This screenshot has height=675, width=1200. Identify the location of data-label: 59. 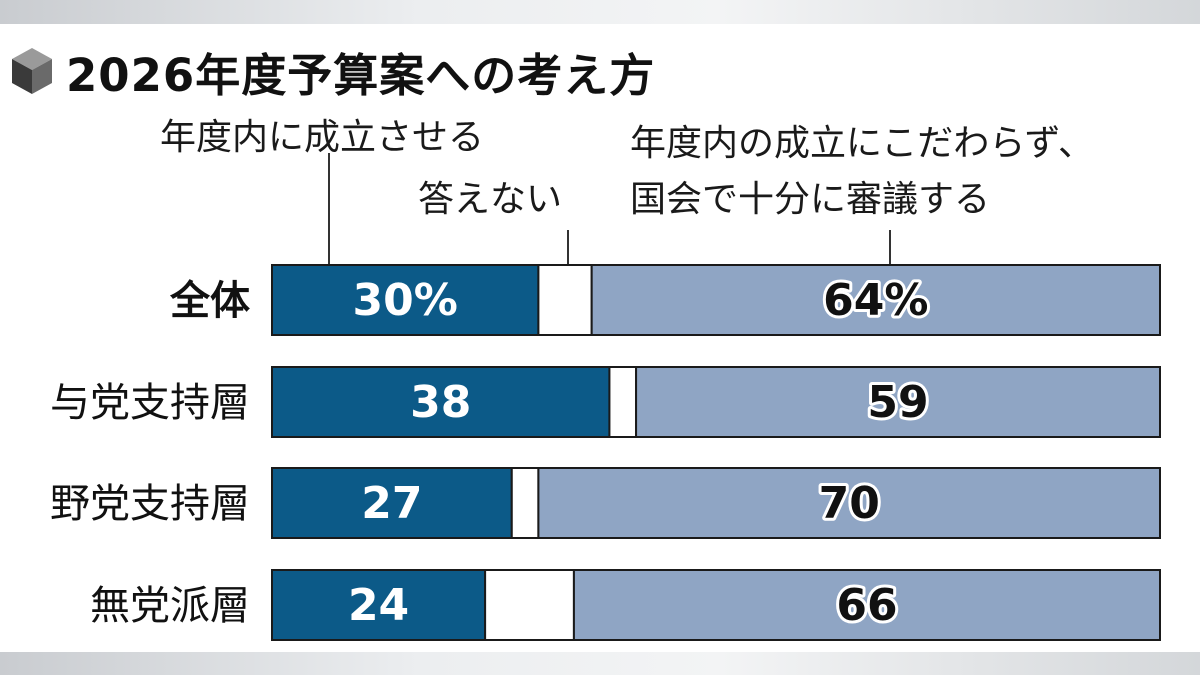
(897, 402).